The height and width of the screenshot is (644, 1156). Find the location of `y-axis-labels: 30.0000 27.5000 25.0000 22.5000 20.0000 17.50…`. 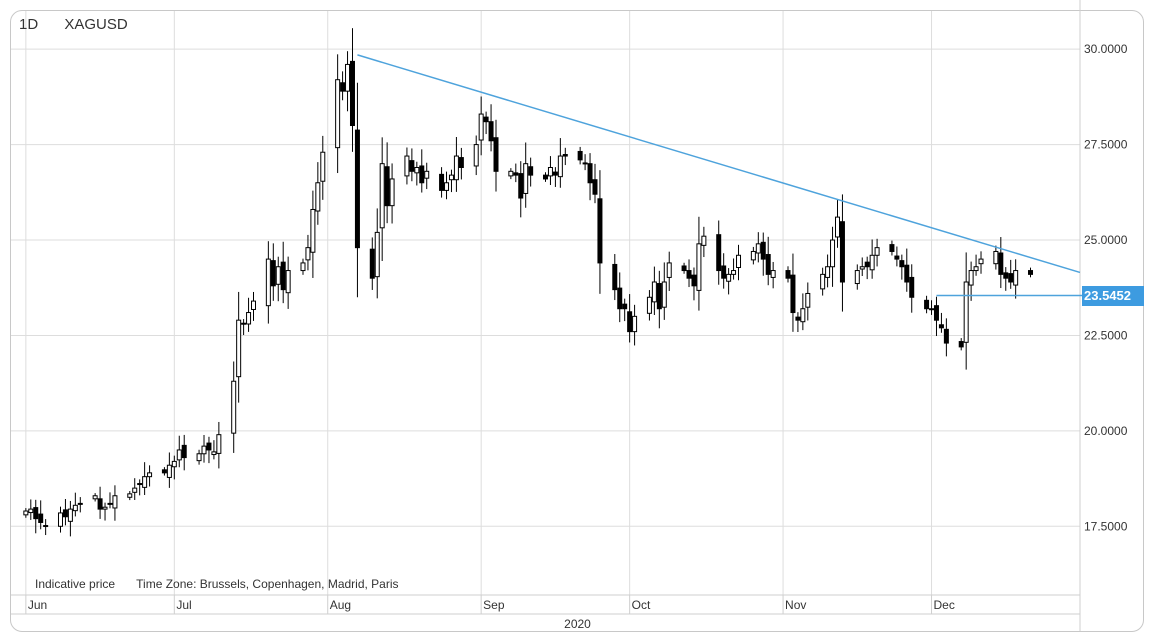

y-axis-labels: 30.0000 27.5000 25.0000 22.5000 20.0000 17.50… is located at coordinates (1106, 287).